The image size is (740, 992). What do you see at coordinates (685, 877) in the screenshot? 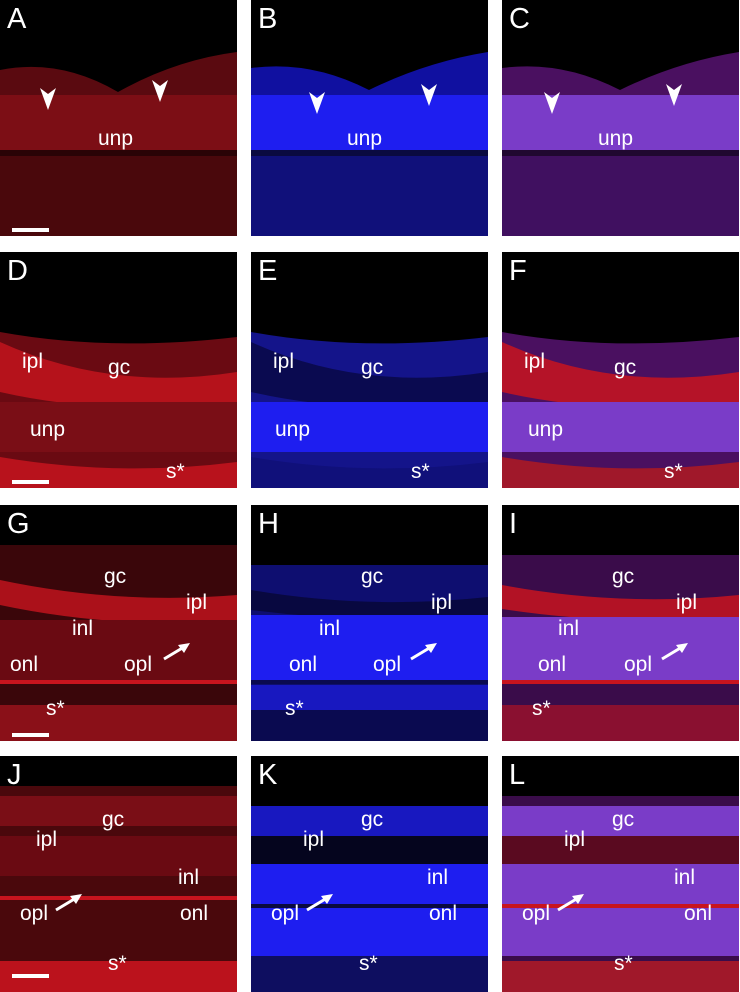
I see `panel-l-label-inl: inl` at bounding box center [685, 877].